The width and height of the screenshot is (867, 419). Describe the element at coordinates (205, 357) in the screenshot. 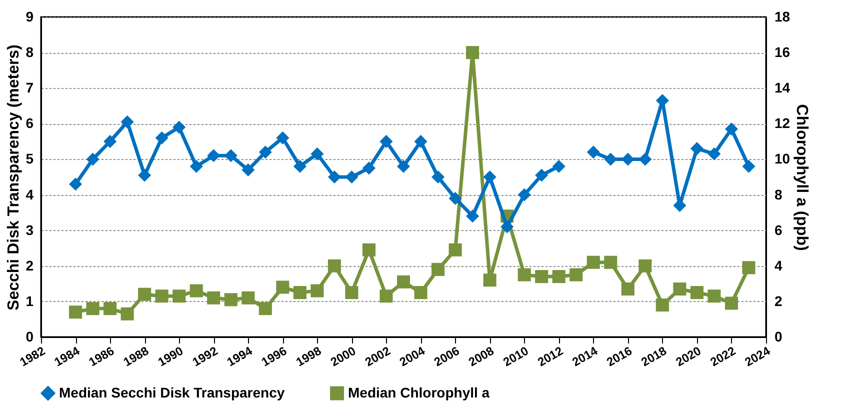

I see `x-tick-label: 1992` at that location.